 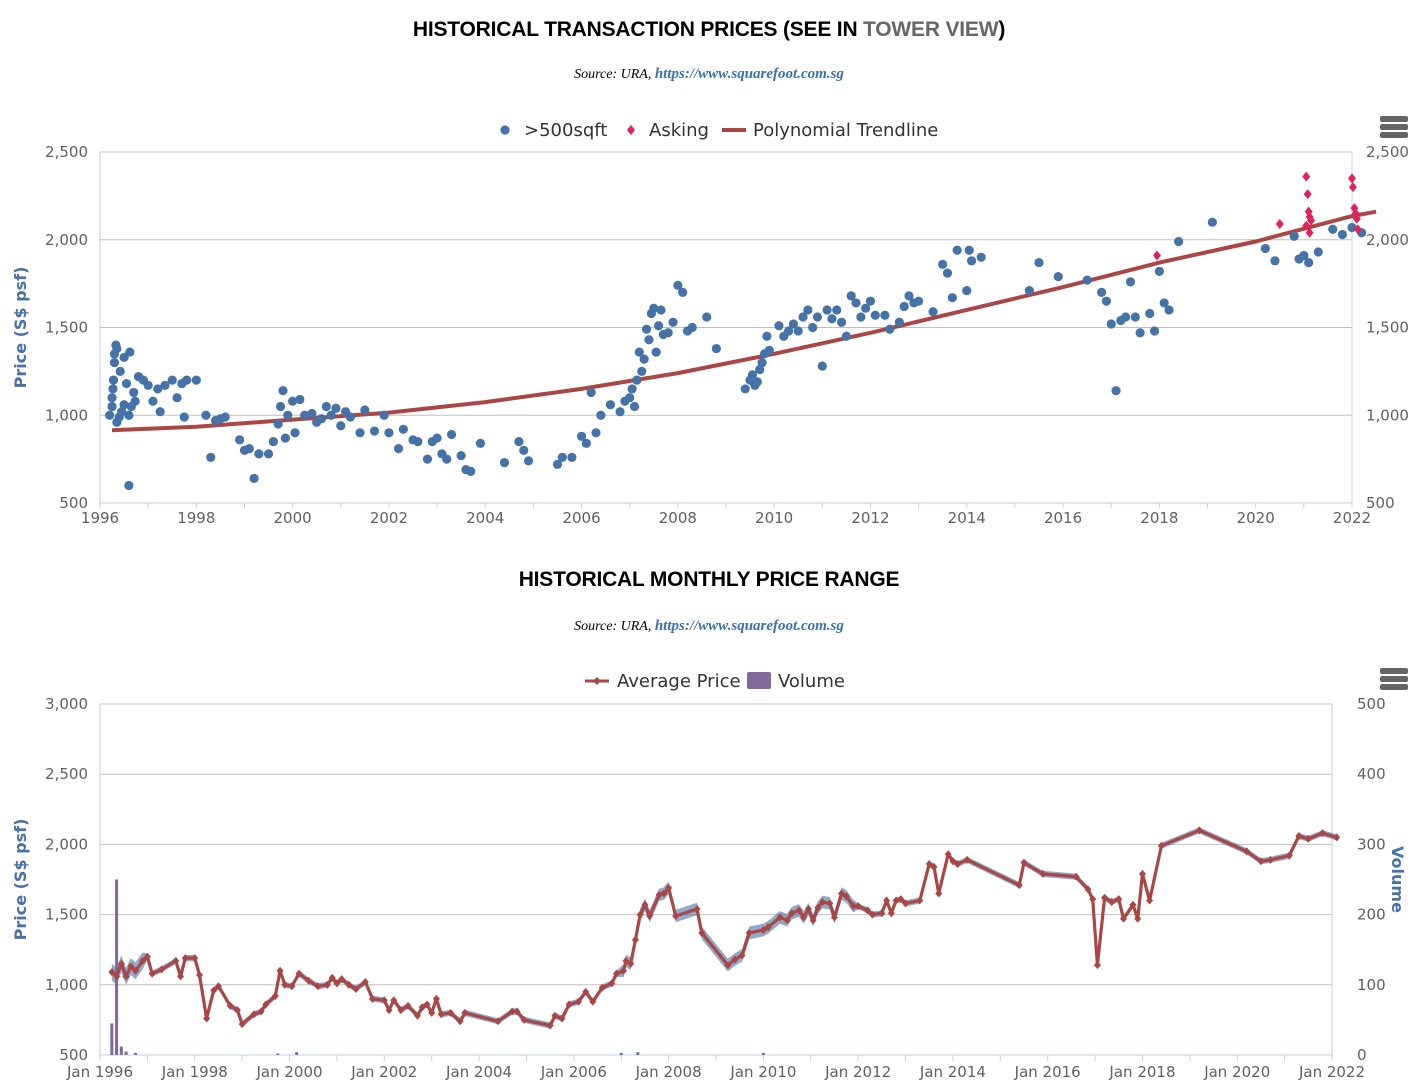 What do you see at coordinates (1394, 127) in the screenshot?
I see `chart1-menu-button` at bounding box center [1394, 127].